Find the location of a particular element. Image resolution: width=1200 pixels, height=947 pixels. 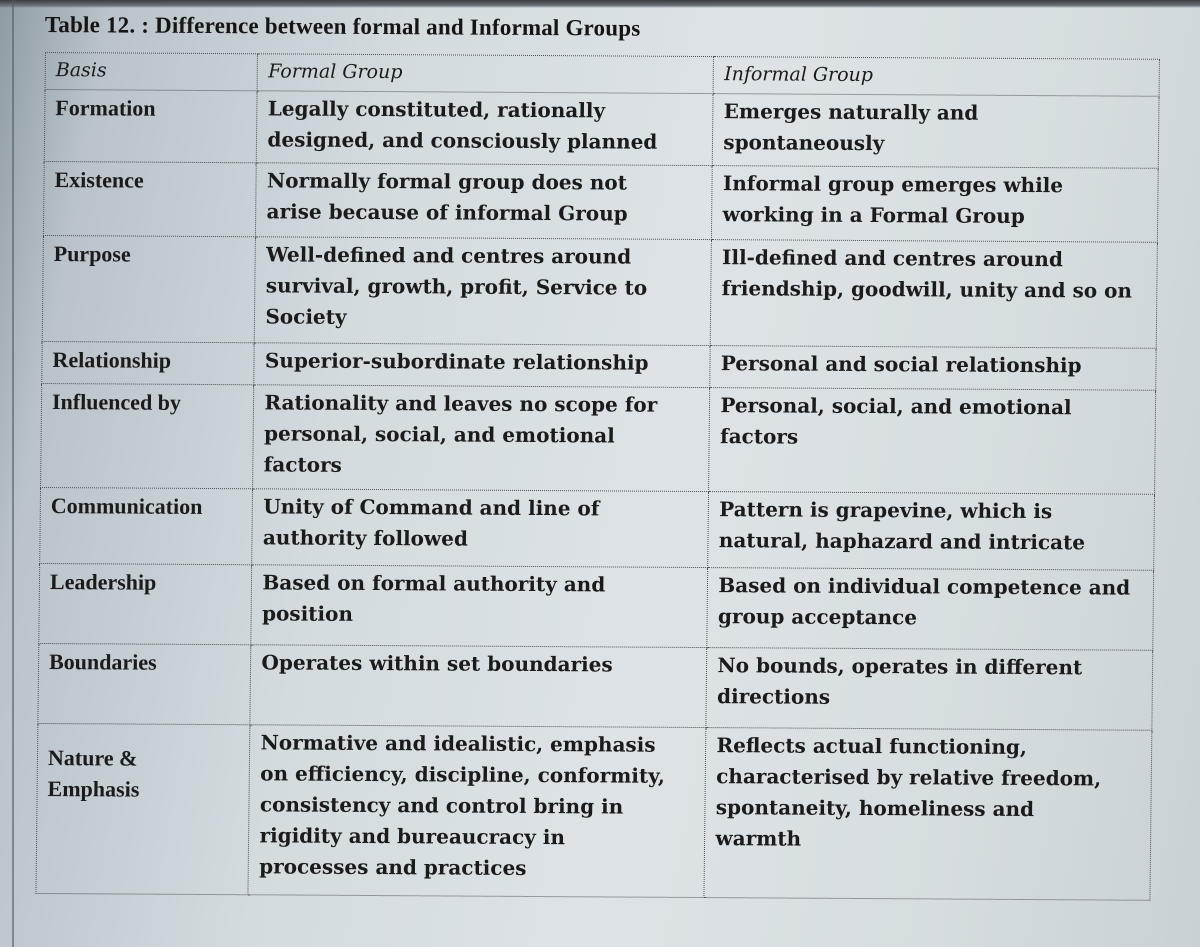

basis-cell: Existence is located at coordinates (150, 199).